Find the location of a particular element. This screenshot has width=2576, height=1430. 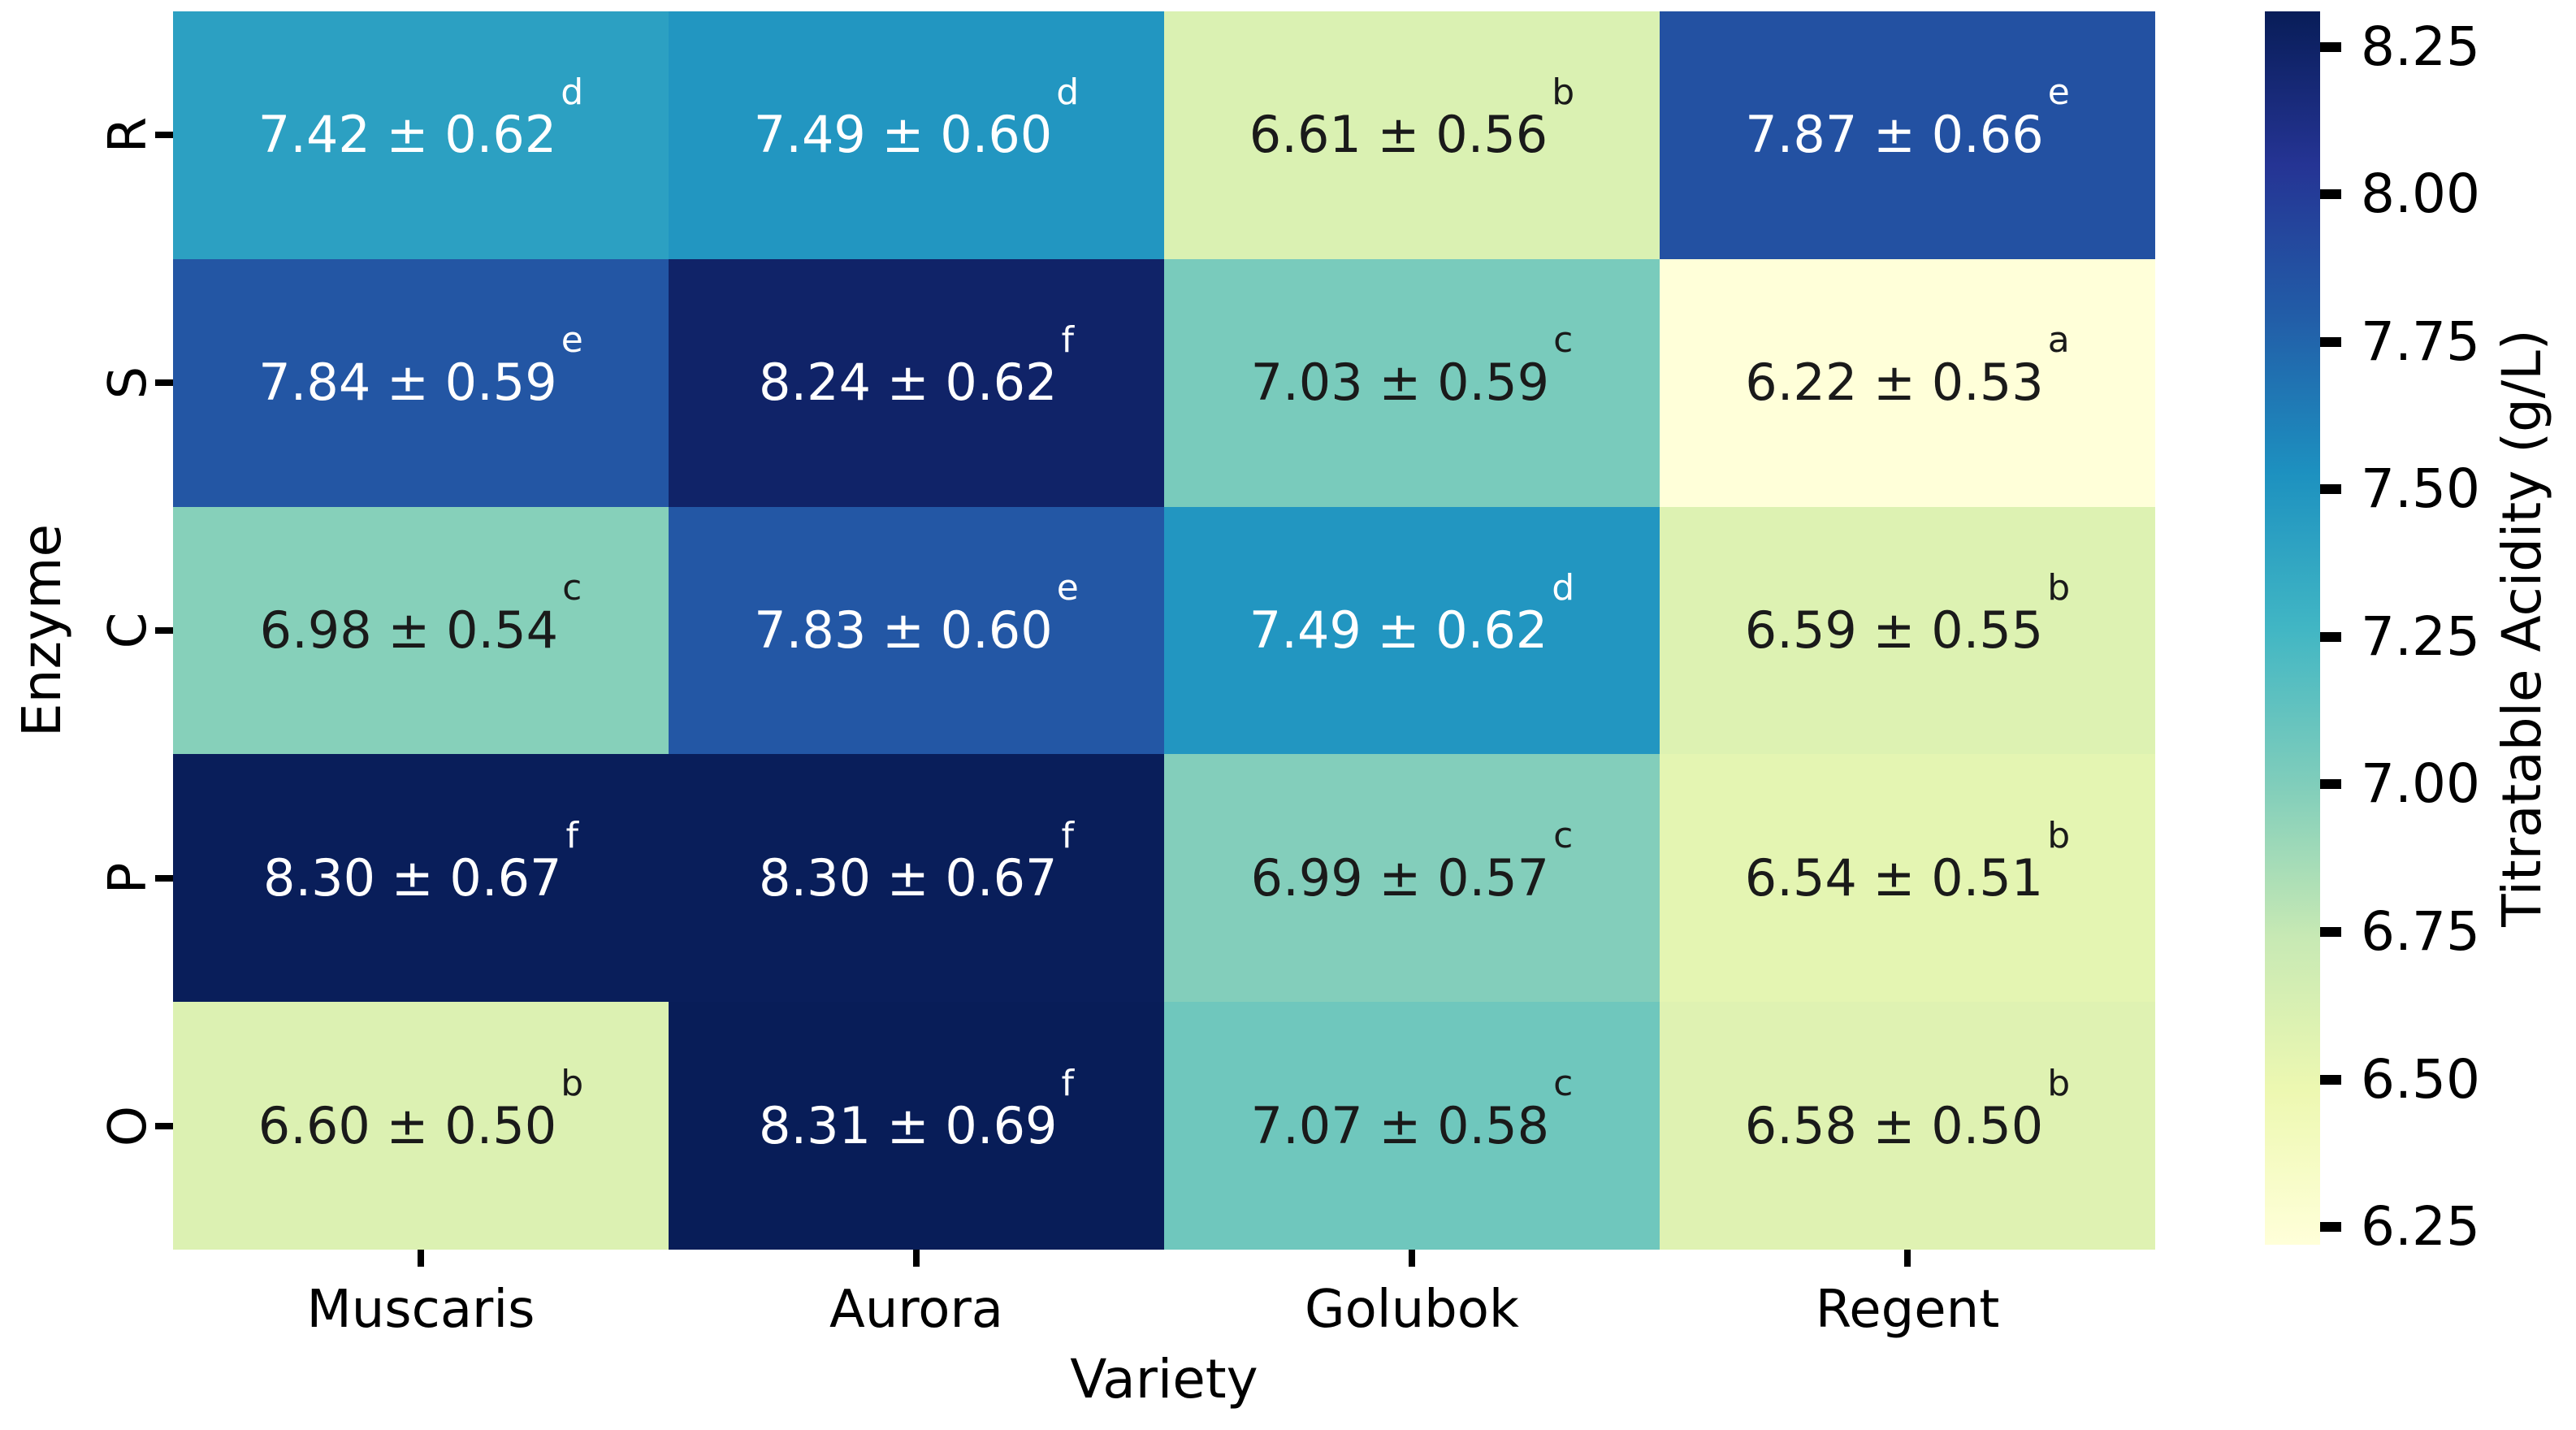

colorbar-title: Titratable Acidity (g/L) is located at coordinates (2522, 628).